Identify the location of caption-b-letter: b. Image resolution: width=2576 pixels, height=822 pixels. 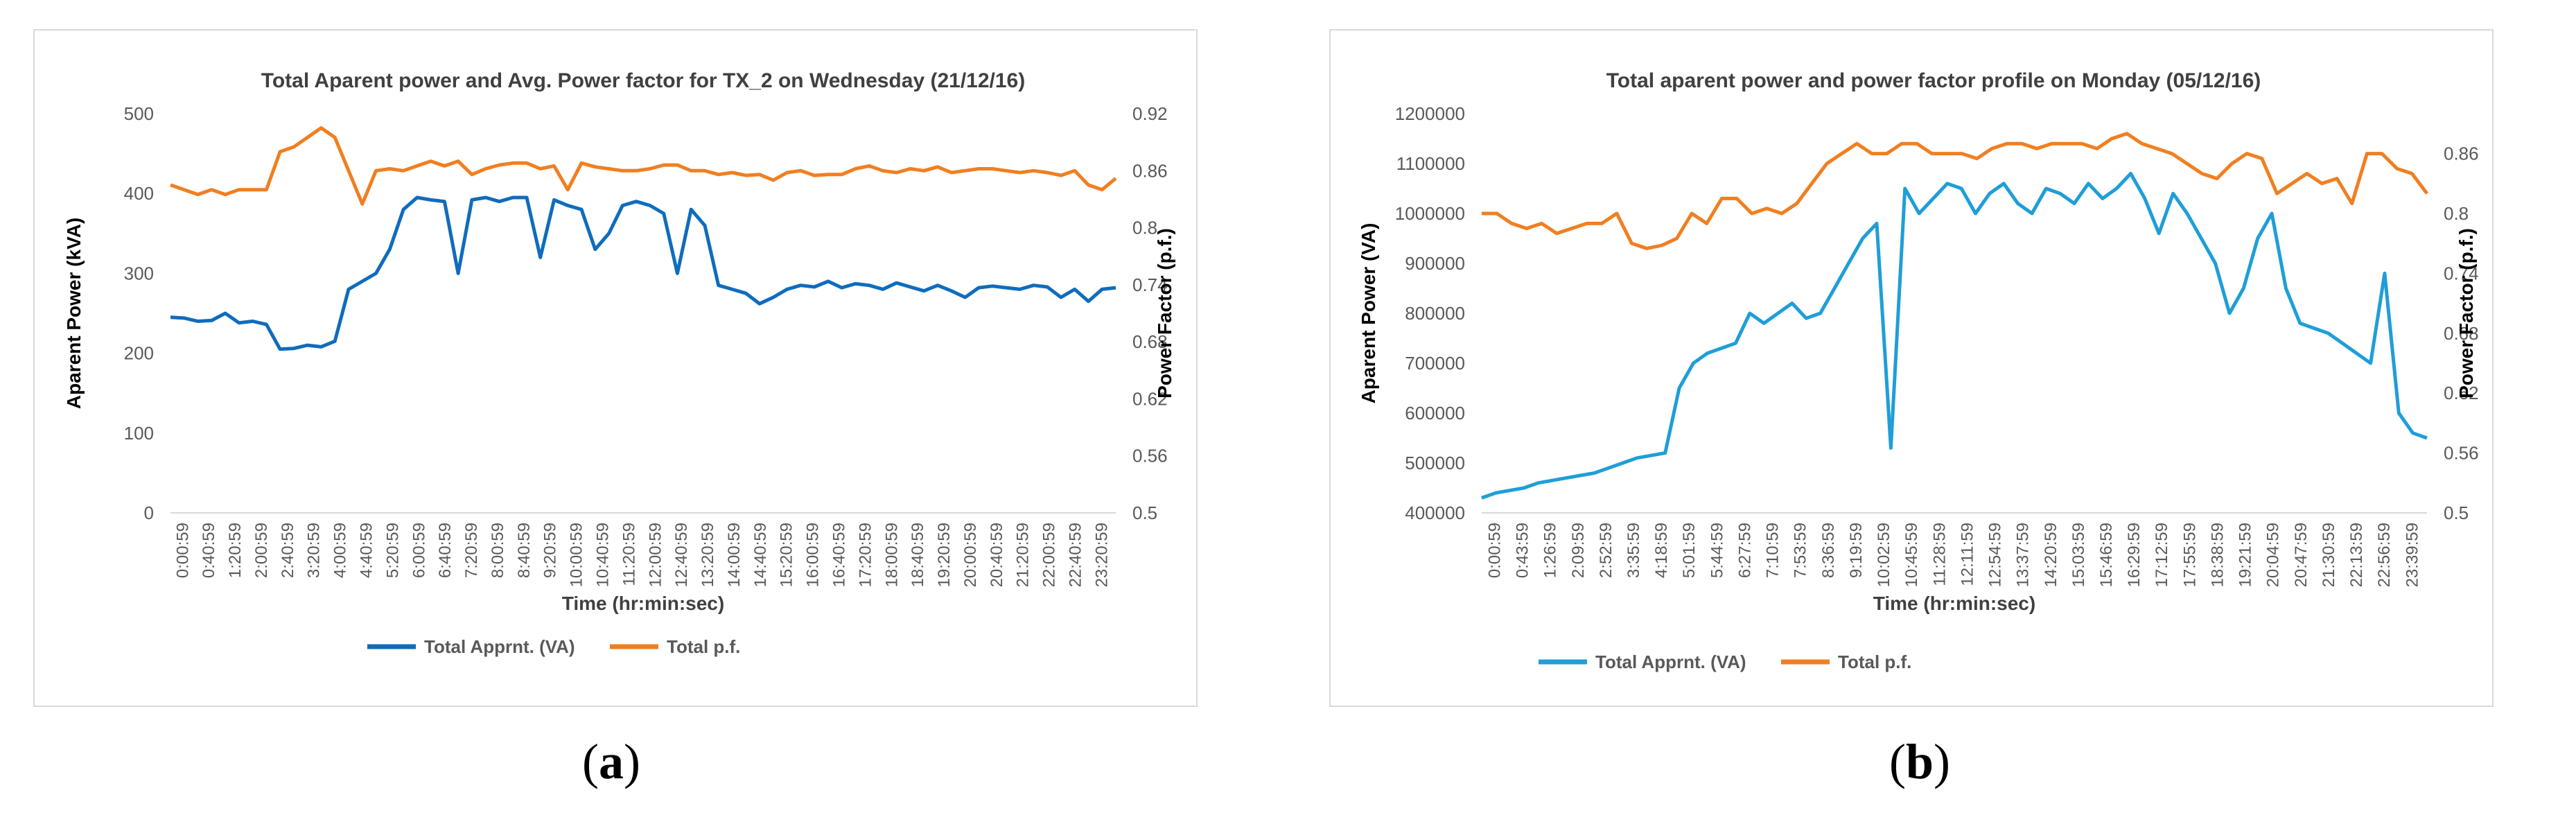
(1919, 761).